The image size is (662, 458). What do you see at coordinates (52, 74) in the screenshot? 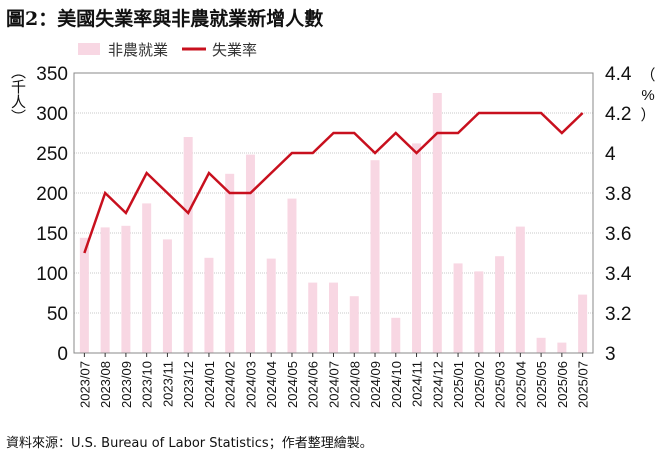
I see `y-left-tick-label: 350` at bounding box center [52, 74].